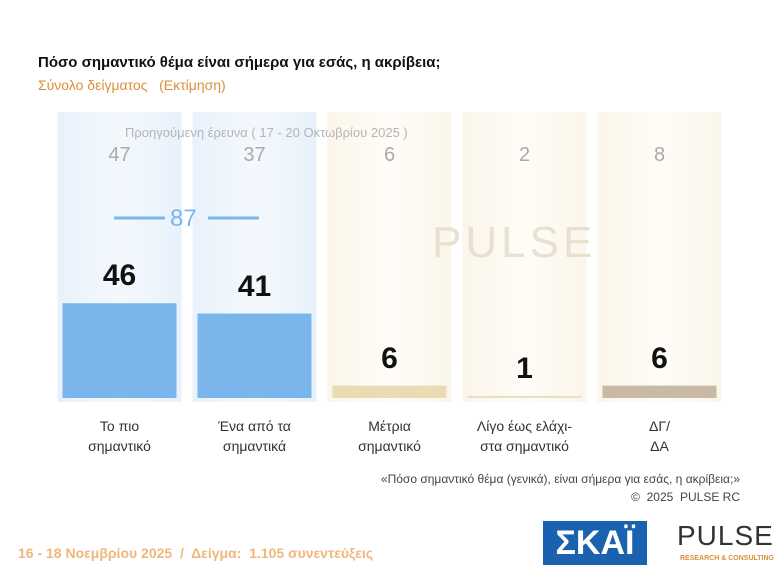 Image resolution: width=784 pixels, height=578 pixels. What do you see at coordinates (119, 276) in the screenshot?
I see `value-label: 46` at bounding box center [119, 276].